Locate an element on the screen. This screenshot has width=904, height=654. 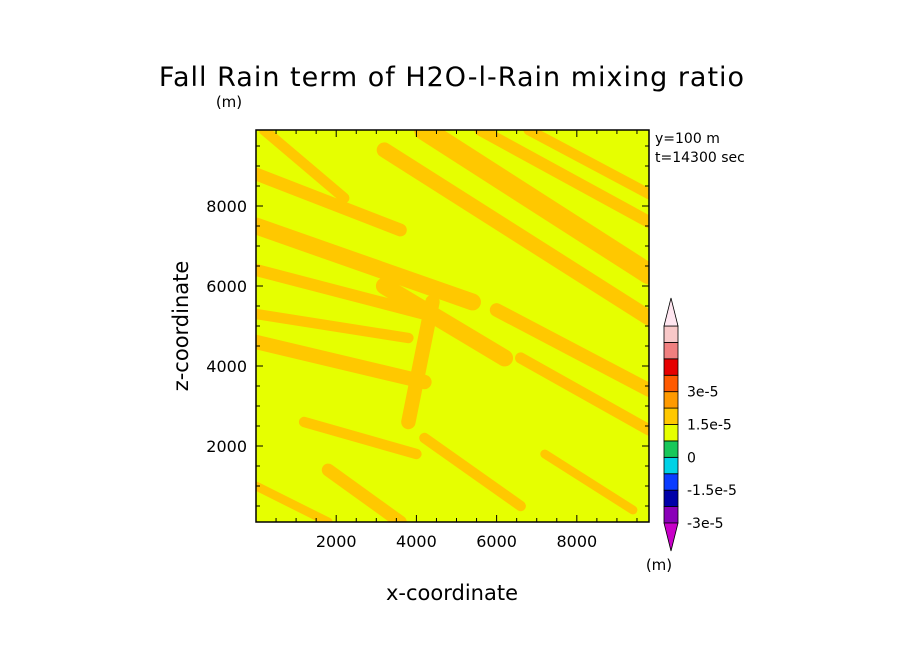
colorbar-tick-label: 1.5e-5 is located at coordinates (709, 426).